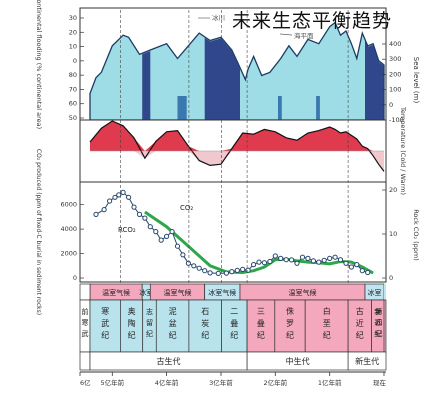  Describe the element at coordinates (73, 32) in the screenshot. I see `sea-left-tick-label: 20` at that location.